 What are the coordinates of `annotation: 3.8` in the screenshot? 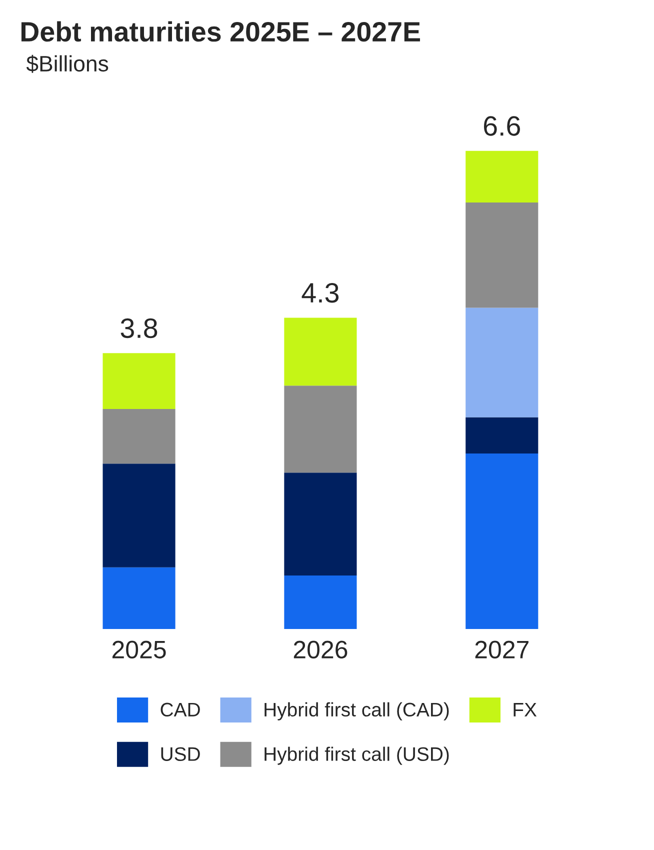 It's located at (139, 328).